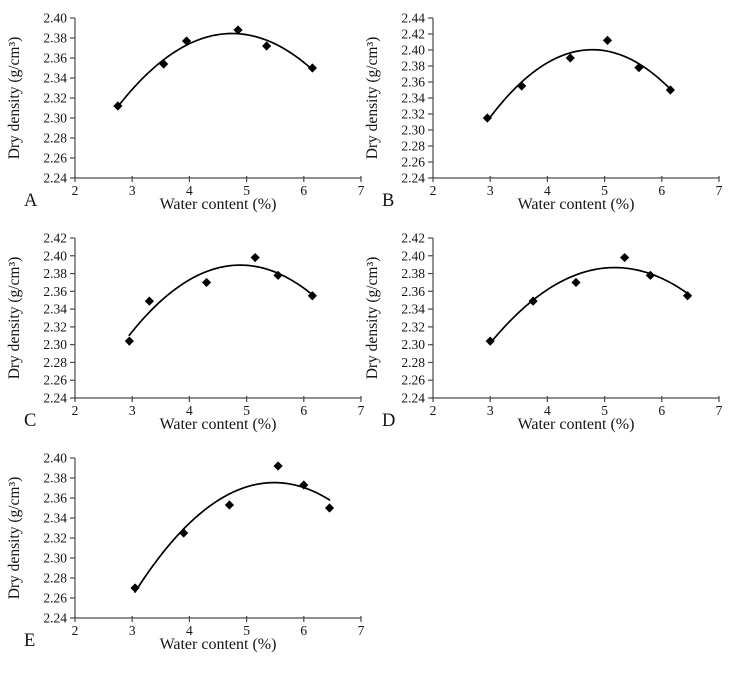  Describe the element at coordinates (31, 201) in the screenshot. I see `panel-letter: A` at that location.